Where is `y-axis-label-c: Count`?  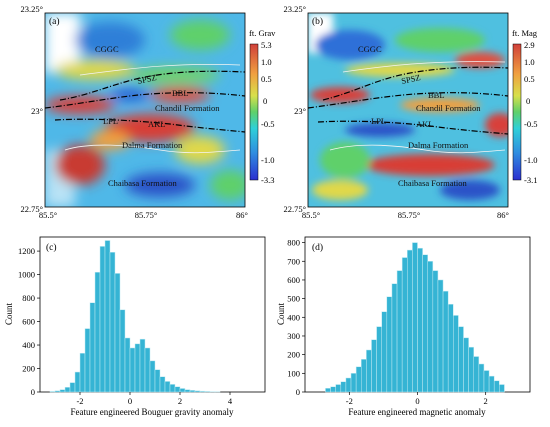
y-axis-label-c: Count is located at coordinates (9, 314).